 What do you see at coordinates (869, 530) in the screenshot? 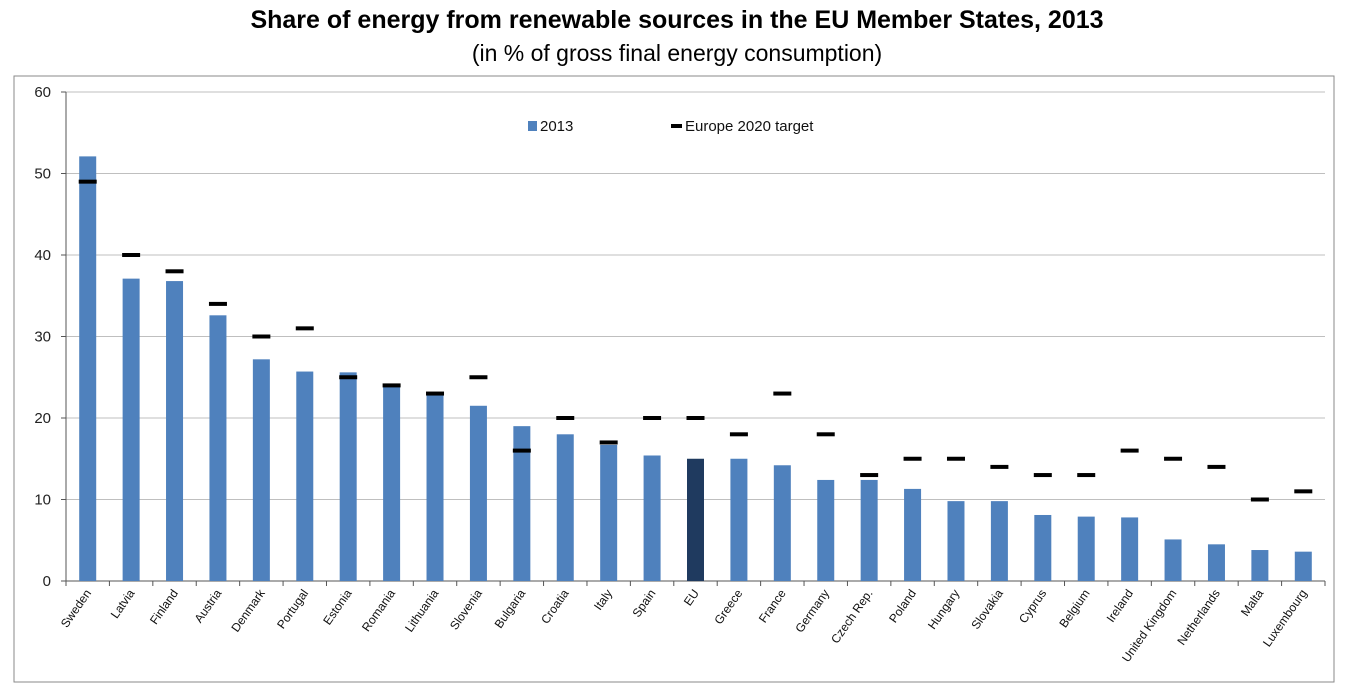
I see `bar-czech-rep` at bounding box center [869, 530].